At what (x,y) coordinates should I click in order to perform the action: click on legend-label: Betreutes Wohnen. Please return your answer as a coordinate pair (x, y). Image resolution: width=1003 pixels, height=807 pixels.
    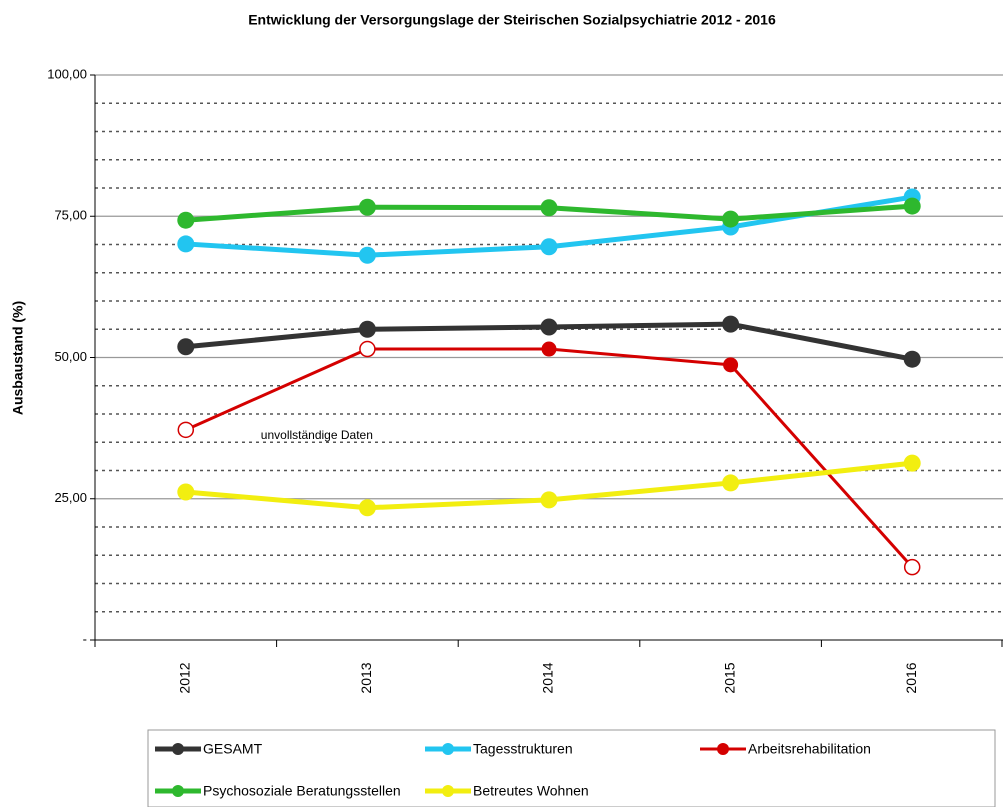
    Looking at the image, I should click on (531, 791).